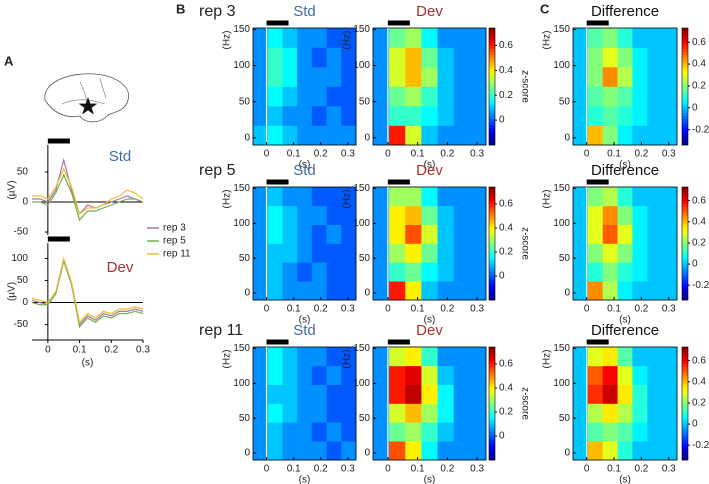 The width and height of the screenshot is (709, 484). I want to click on colorbar-frame, so click(685, 243).